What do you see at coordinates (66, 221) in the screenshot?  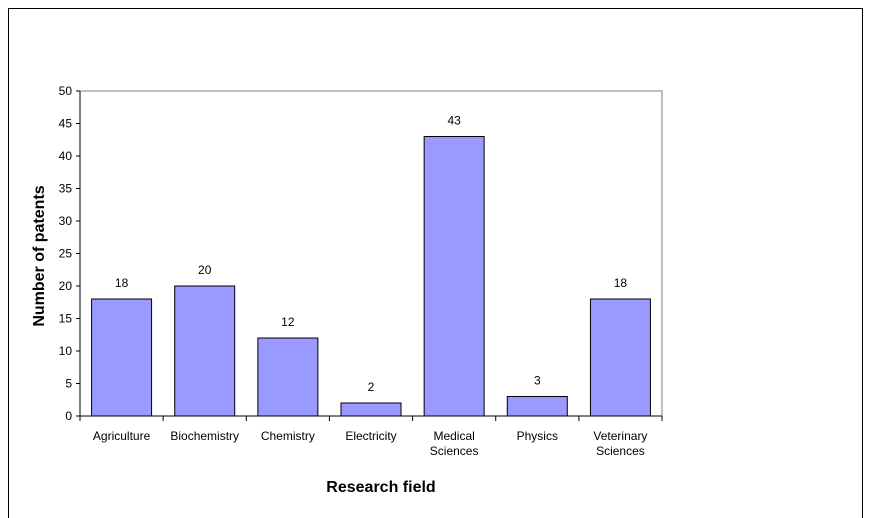 I see `y-tick-label: 30` at bounding box center [66, 221].